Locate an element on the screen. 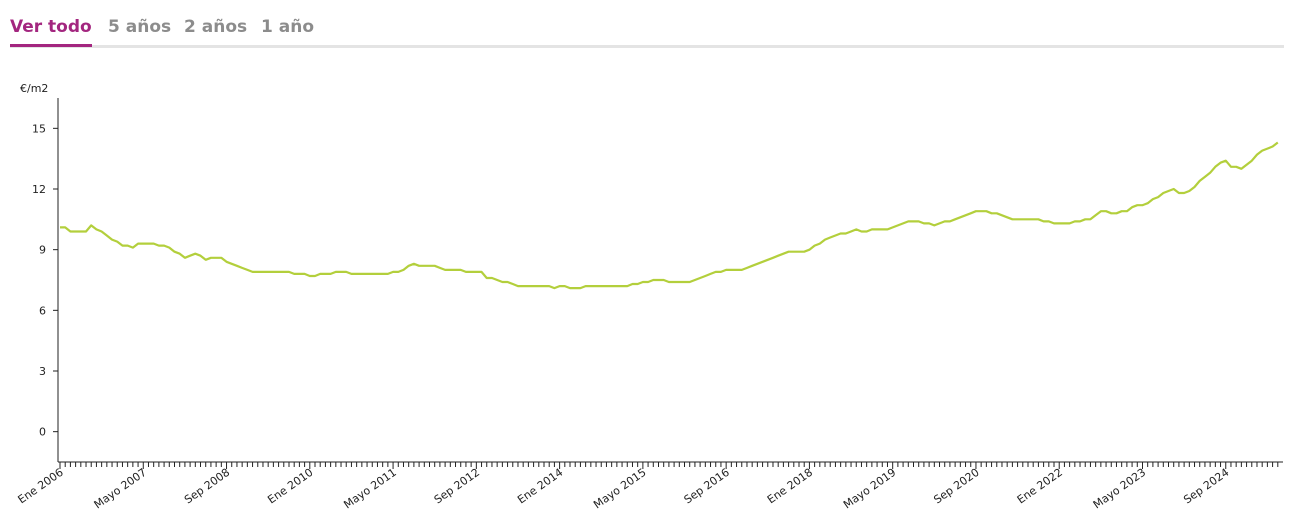 This screenshot has height=531, width=1300. x-tick-label: Sep 2020 is located at coordinates (956, 486).